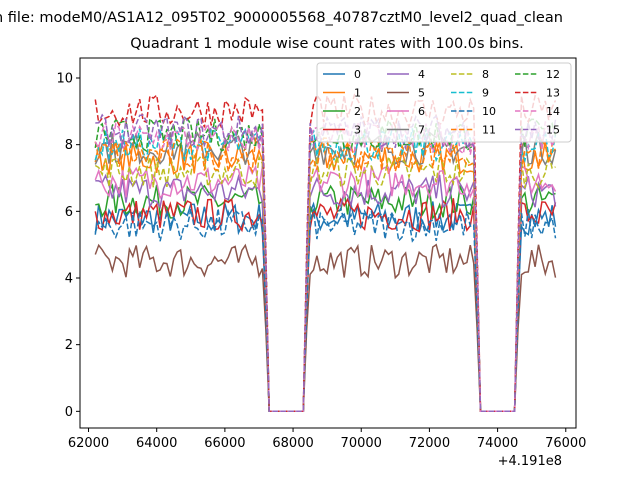 Image resolution: width=640 pixels, height=480 pixels. What do you see at coordinates (357, 74) in the screenshot?
I see `legend-label-0: 0` at bounding box center [357, 74].